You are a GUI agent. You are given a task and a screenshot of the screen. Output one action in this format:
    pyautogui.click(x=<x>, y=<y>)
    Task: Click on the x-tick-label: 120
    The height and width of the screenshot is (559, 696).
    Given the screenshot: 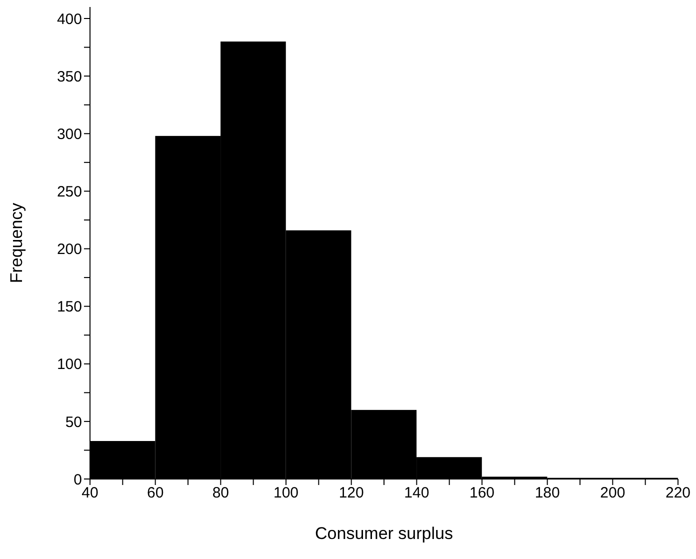 What is the action you would take?
    pyautogui.click(x=351, y=493)
    